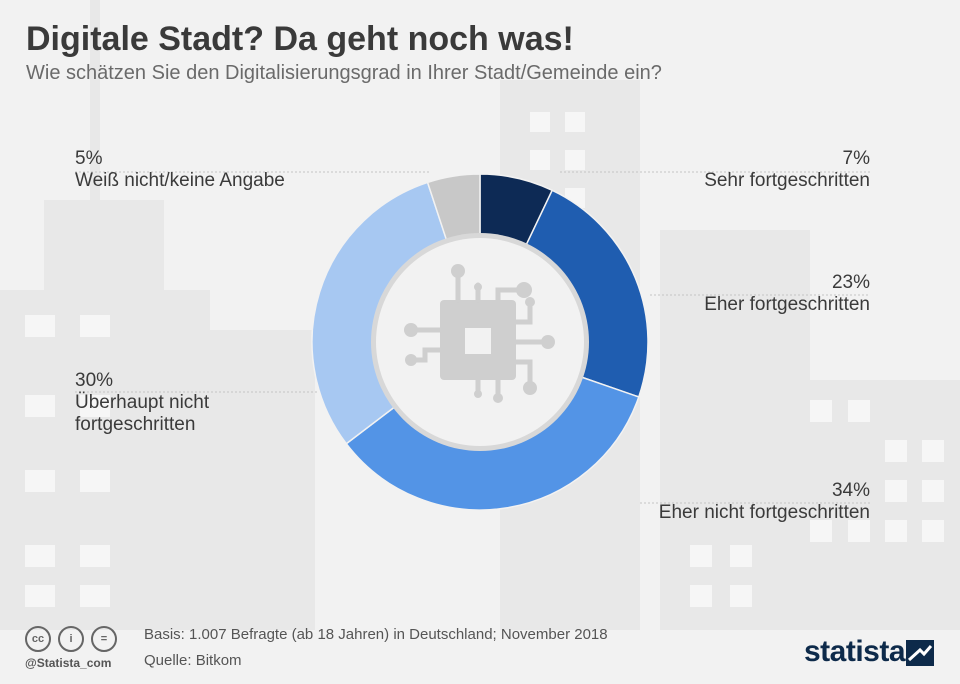  Describe the element at coordinates (479, 333) in the screenshot. I see `chip-icon` at that location.